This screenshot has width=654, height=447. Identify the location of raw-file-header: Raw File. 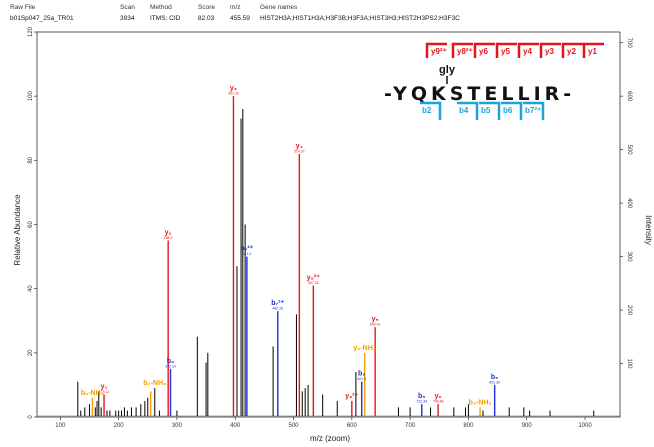
(23, 7).